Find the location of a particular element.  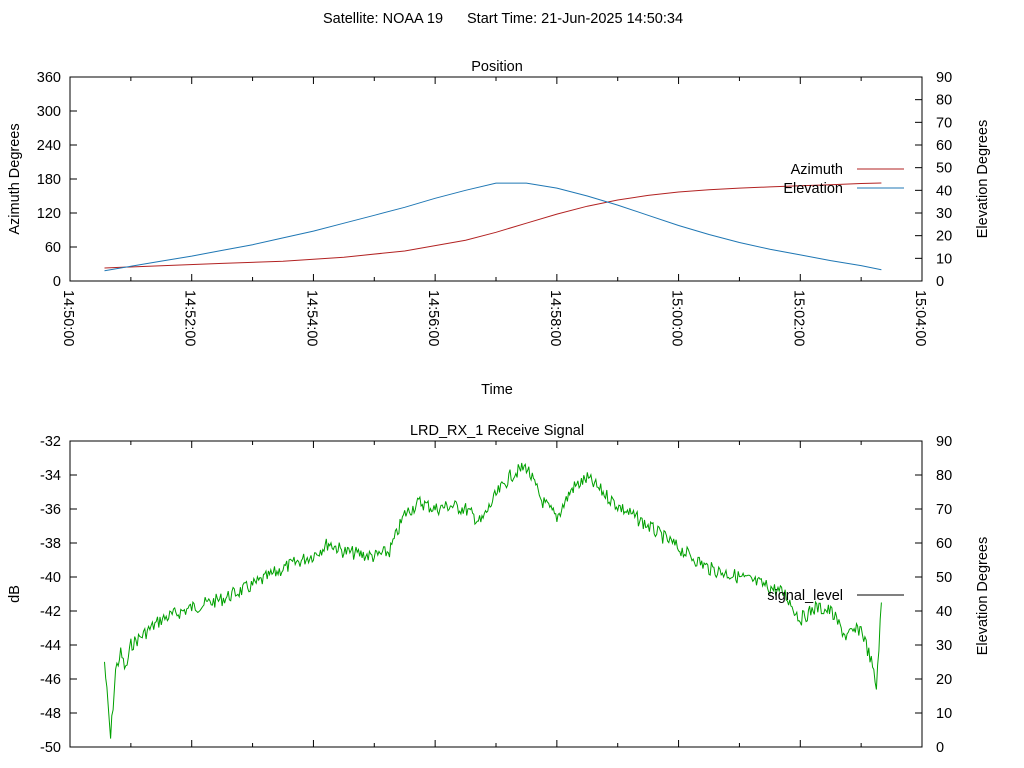

y-tick-label: 180 is located at coordinates (49, 180).